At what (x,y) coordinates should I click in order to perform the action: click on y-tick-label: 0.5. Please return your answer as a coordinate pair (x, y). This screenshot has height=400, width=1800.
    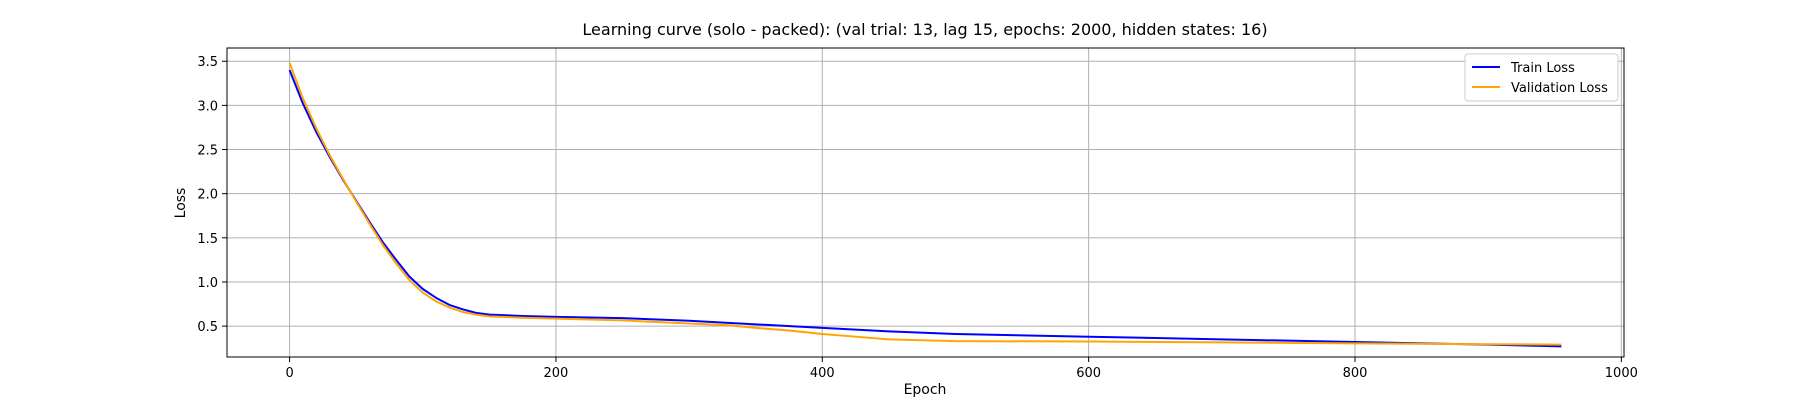
    Looking at the image, I should click on (207, 327).